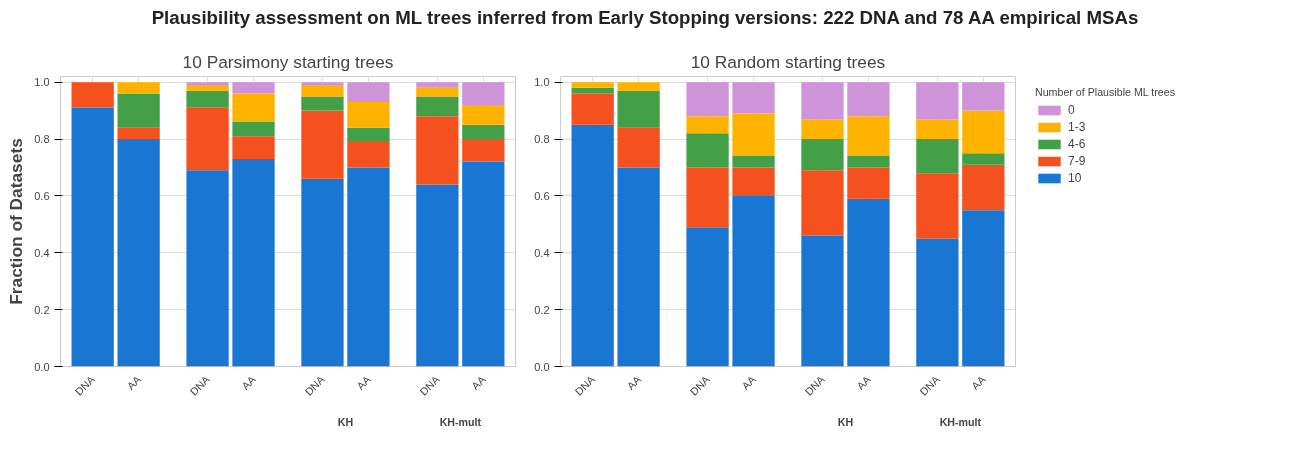 This screenshot has height=452, width=1299. Describe the element at coordinates (1077, 127) in the screenshot. I see `legend-label: 1-3` at that location.